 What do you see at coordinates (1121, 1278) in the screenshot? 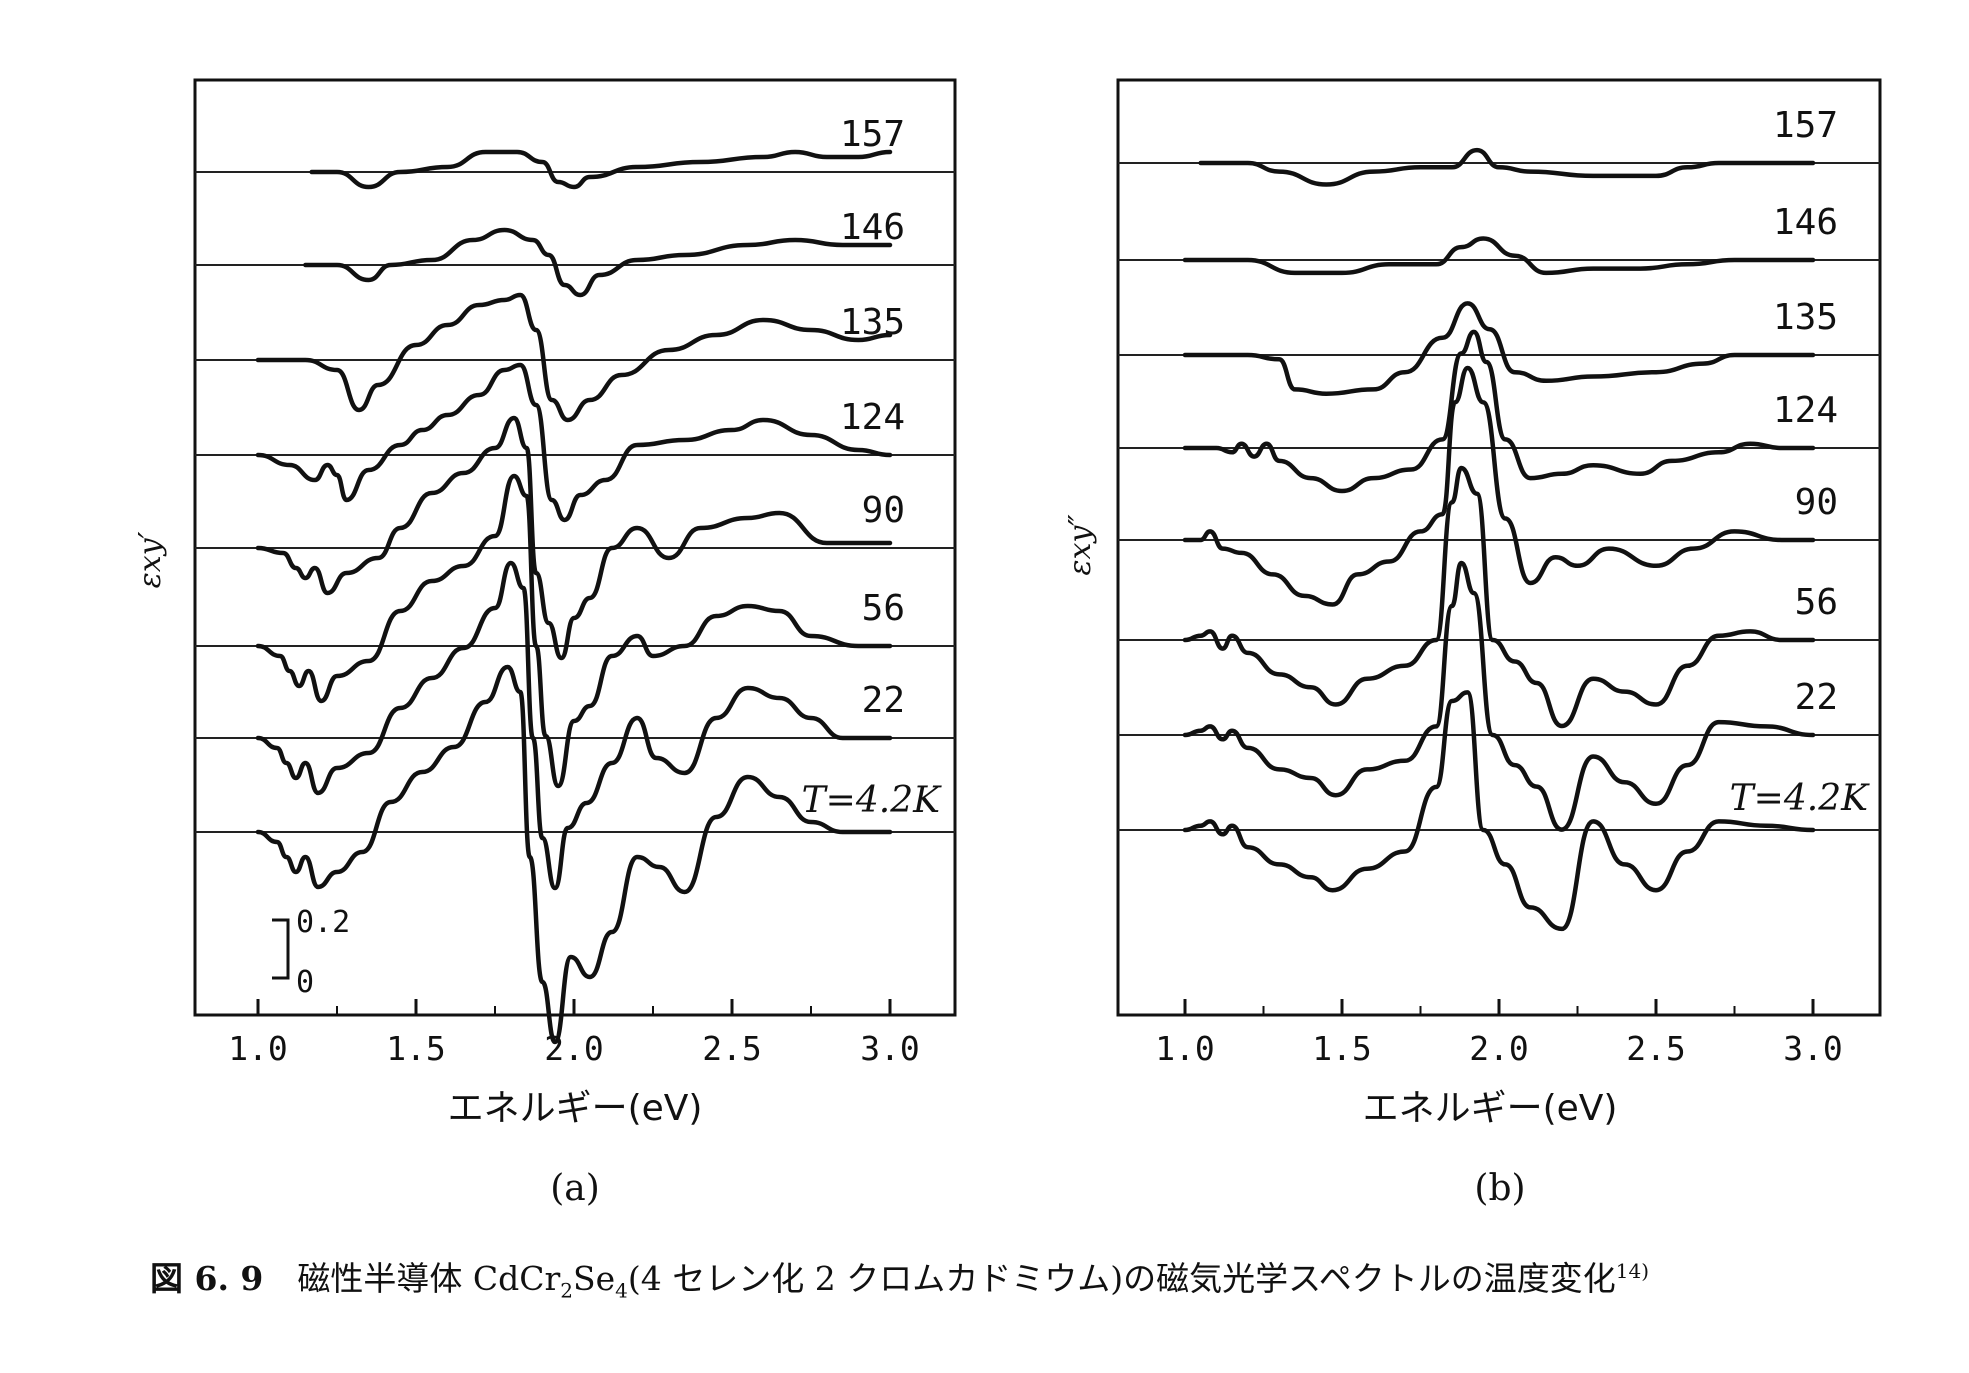
I see `caption-text-after: (4 セレン化 2 クロムカドミウム)の磁気光学スペクトルの温度変化` at bounding box center [1121, 1278].